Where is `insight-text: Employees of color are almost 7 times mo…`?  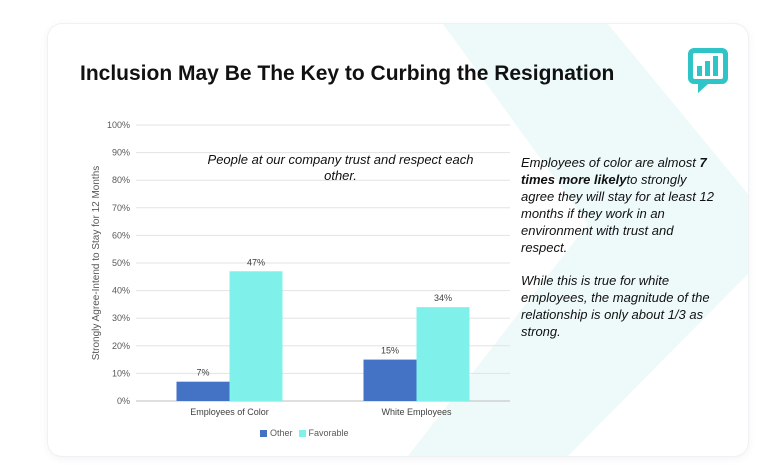
insight-text: Employees of color are almost 7 times mo… is located at coordinates (621, 255).